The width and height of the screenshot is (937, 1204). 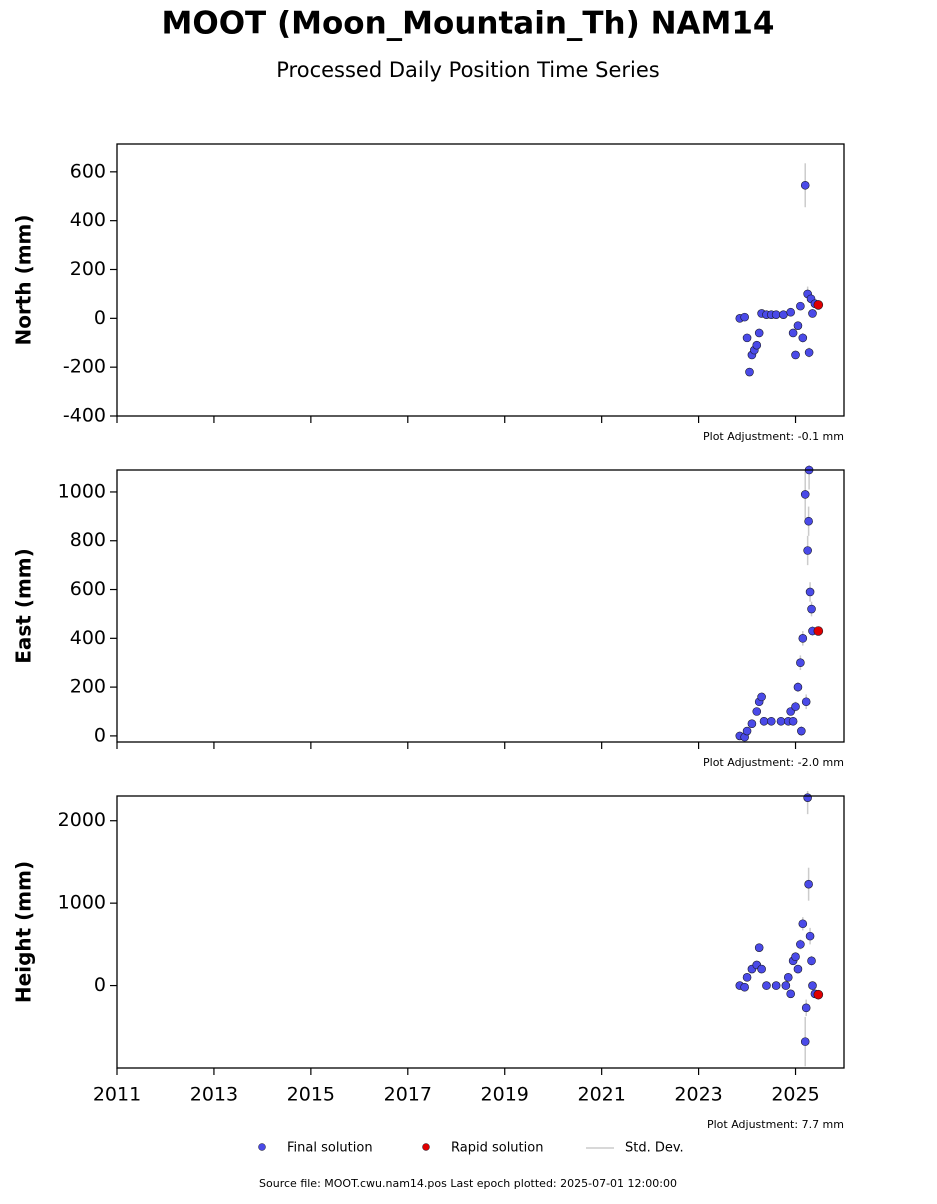 What do you see at coordinates (82, 903) in the screenshot?
I see `y-tick-label: 1000` at bounding box center [82, 903].